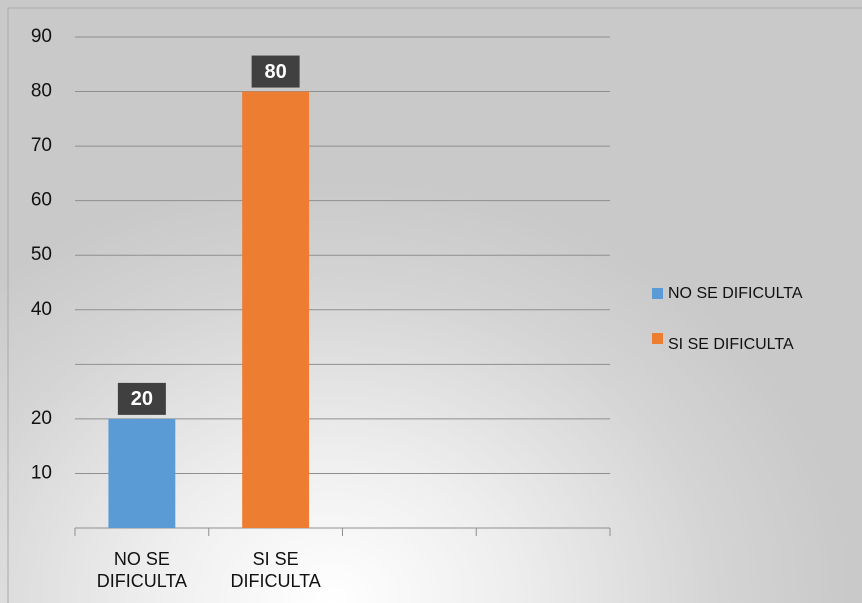 The height and width of the screenshot is (603, 862). What do you see at coordinates (731, 344) in the screenshot?
I see `legend-label: SI SE DIFICULTA` at bounding box center [731, 344].